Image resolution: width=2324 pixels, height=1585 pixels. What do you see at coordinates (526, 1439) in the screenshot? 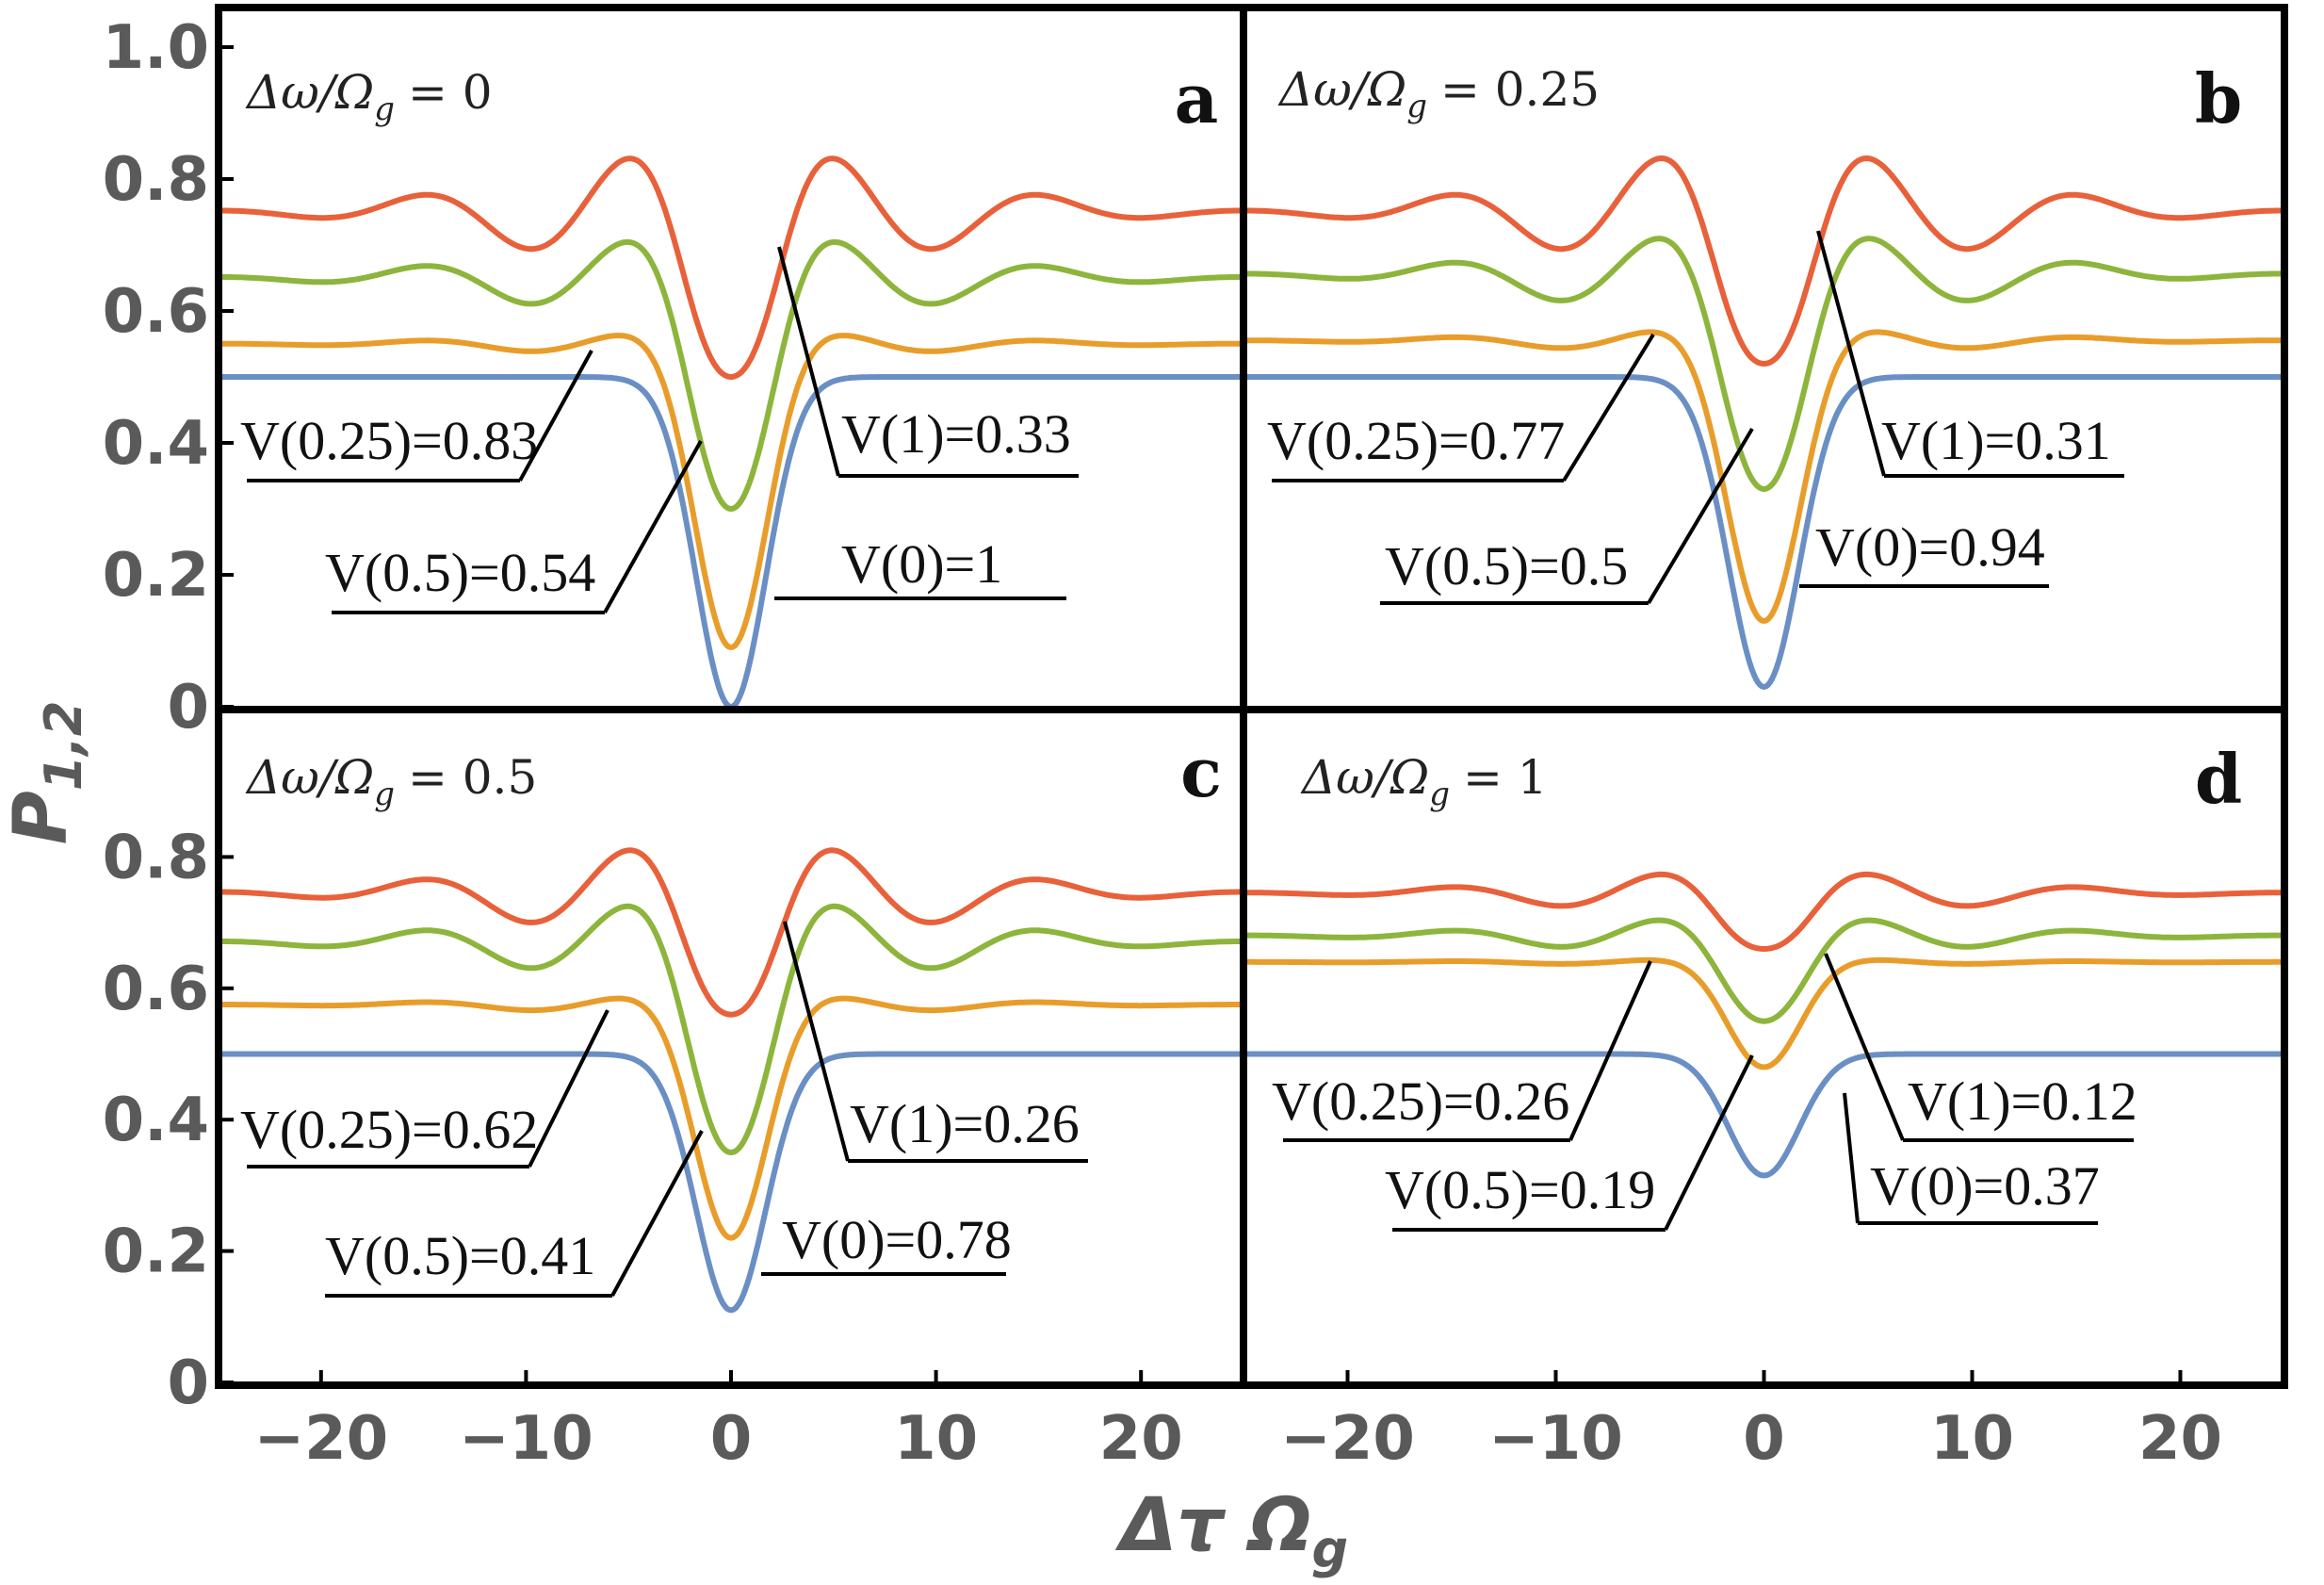
I see `x-tick-label-c-1: −10` at bounding box center [526, 1439].